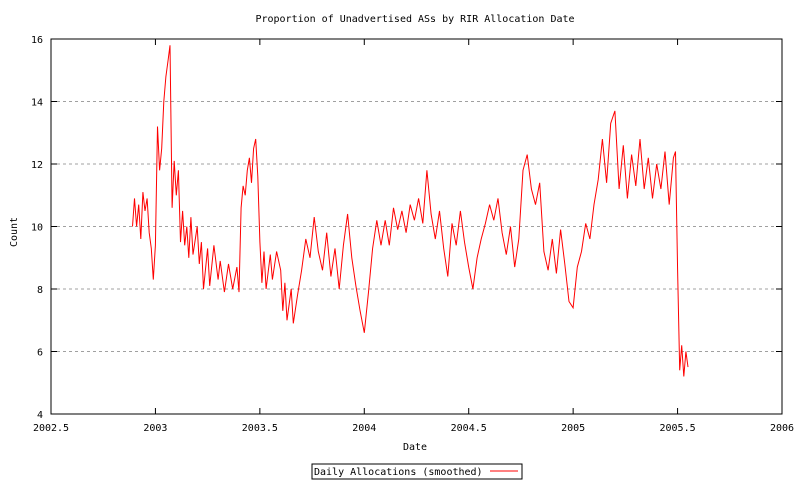  What do you see at coordinates (782, 428) in the screenshot?
I see `x-tick-label: 2006` at bounding box center [782, 428].